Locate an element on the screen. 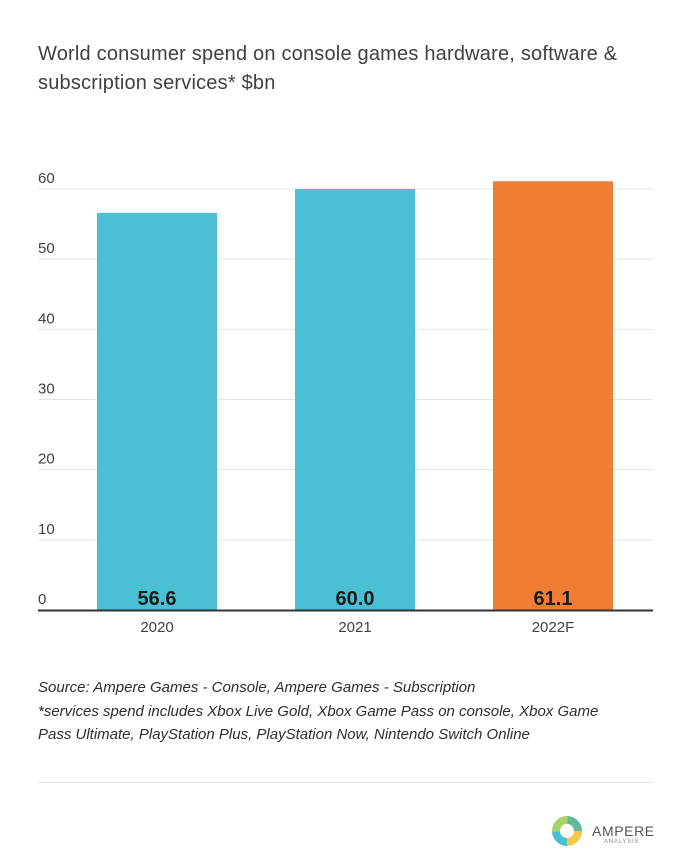 The height and width of the screenshot is (850, 690). y-tick-label-60: 60 is located at coordinates (46, 178).